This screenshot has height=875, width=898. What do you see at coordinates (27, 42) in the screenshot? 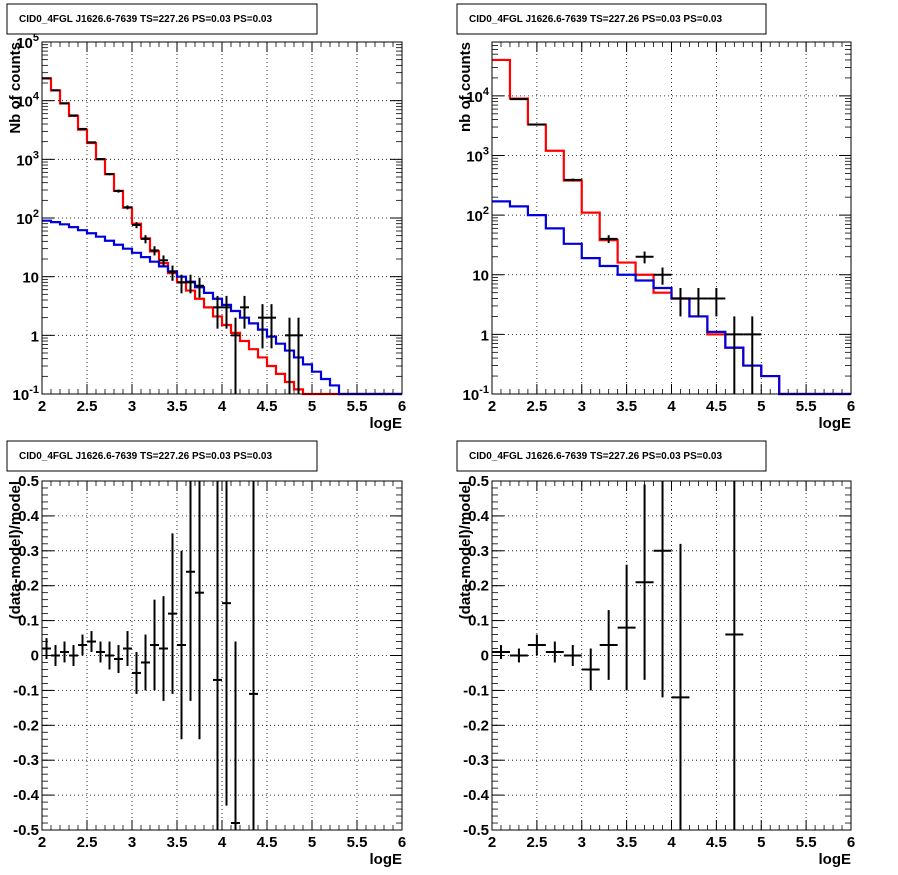
I see `y-tick-label: 10⁵` at bounding box center [27, 42].